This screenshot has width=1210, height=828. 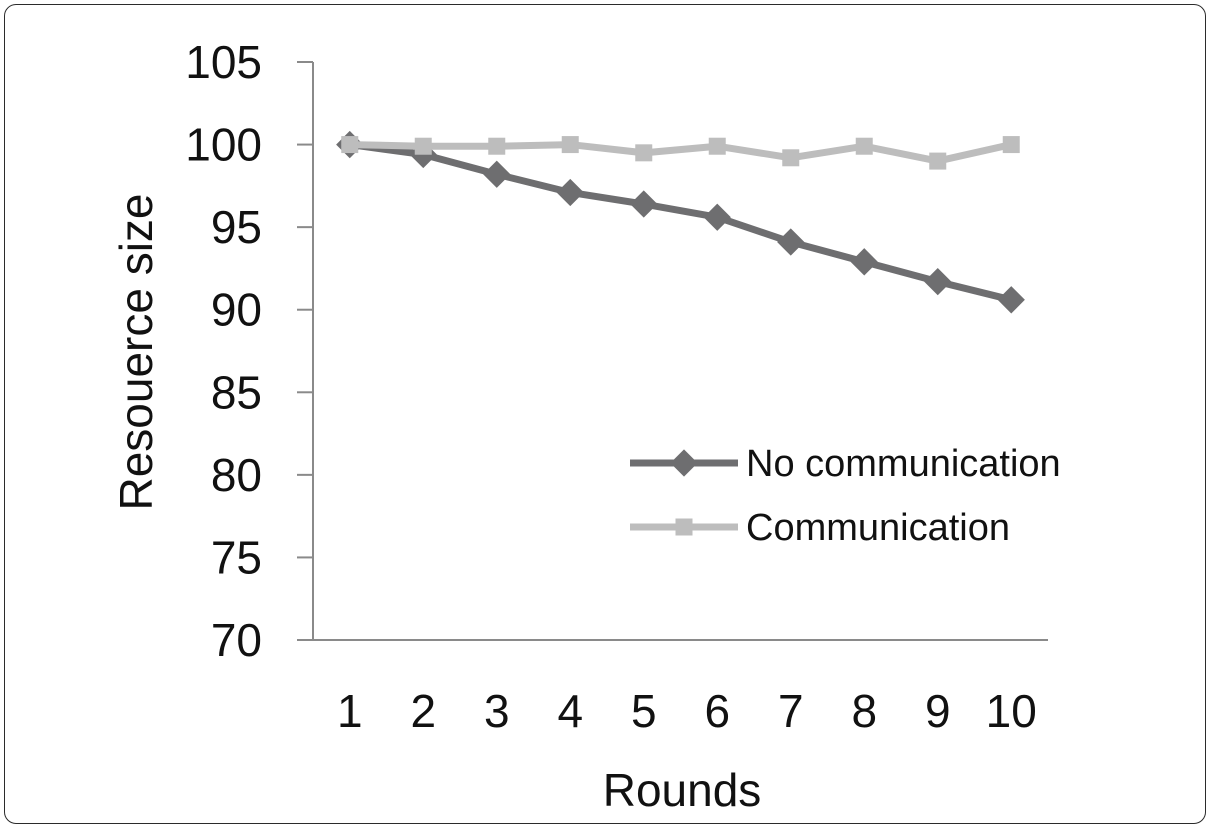 I want to click on y-tick-label: 70, so click(x=236, y=640).